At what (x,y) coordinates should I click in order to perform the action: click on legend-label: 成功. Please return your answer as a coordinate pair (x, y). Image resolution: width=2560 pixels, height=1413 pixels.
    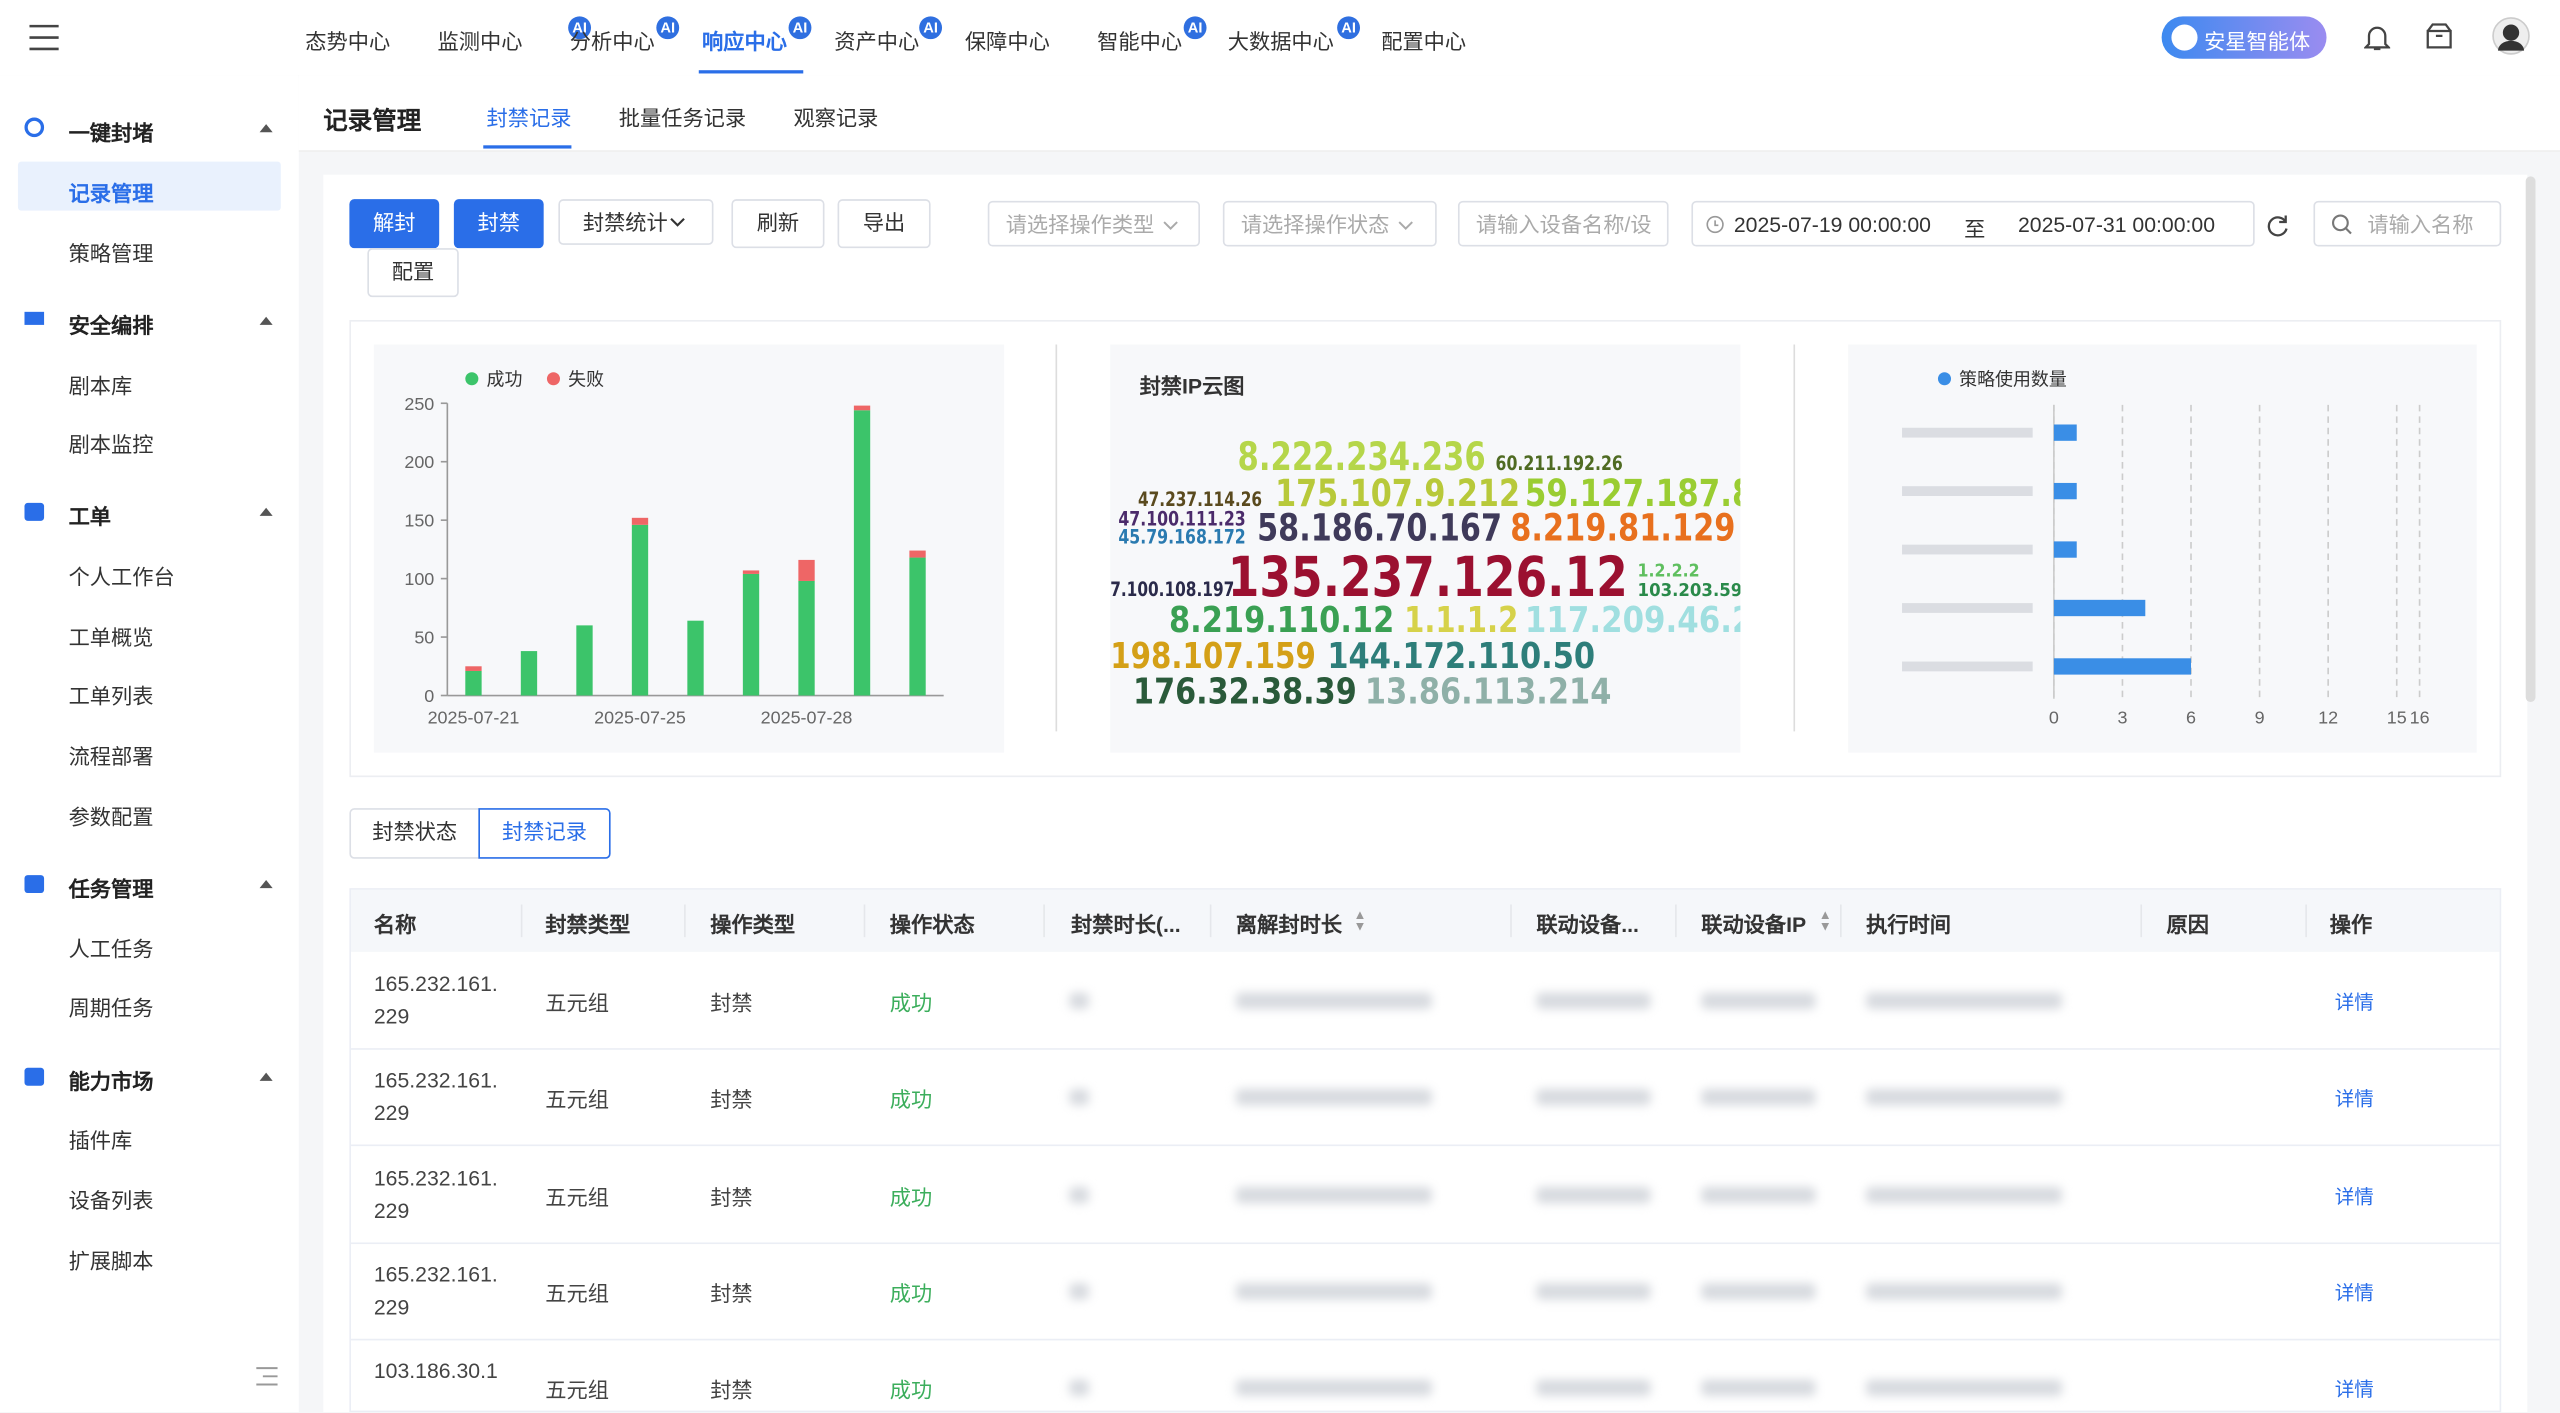
    Looking at the image, I should click on (505, 379).